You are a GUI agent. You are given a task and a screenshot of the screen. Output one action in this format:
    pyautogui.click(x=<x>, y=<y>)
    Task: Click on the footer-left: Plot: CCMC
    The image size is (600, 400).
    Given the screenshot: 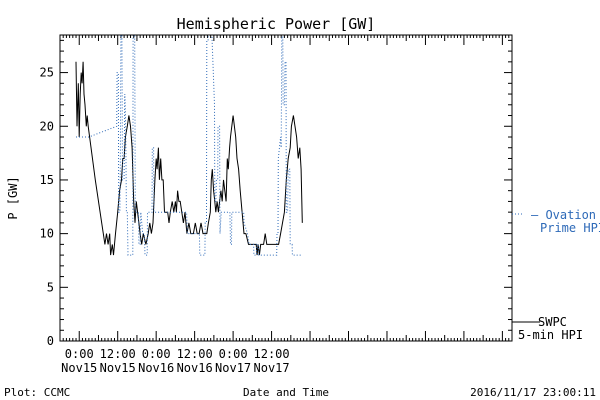 What is the action you would take?
    pyautogui.click(x=37, y=392)
    